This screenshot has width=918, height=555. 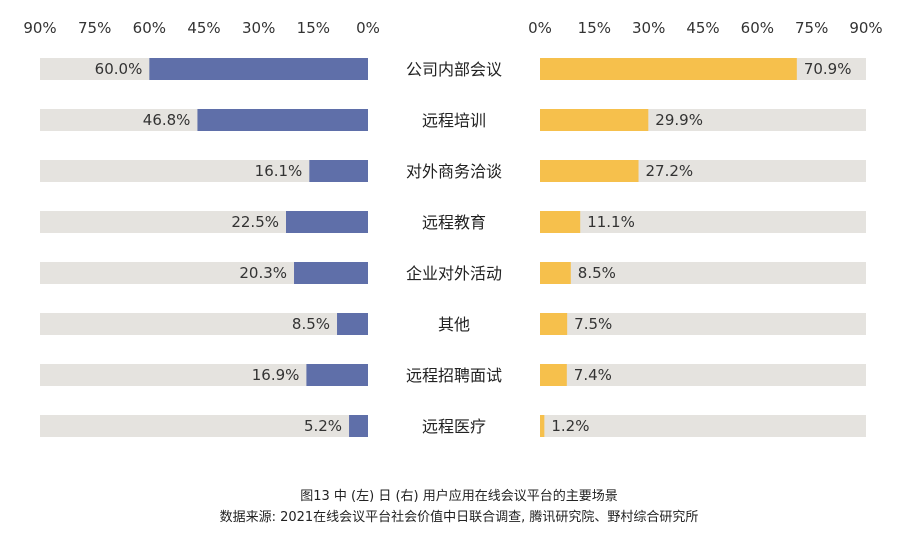 What do you see at coordinates (94, 28) in the screenshot?
I see `left-axis-tick-label: 75%` at bounding box center [94, 28].